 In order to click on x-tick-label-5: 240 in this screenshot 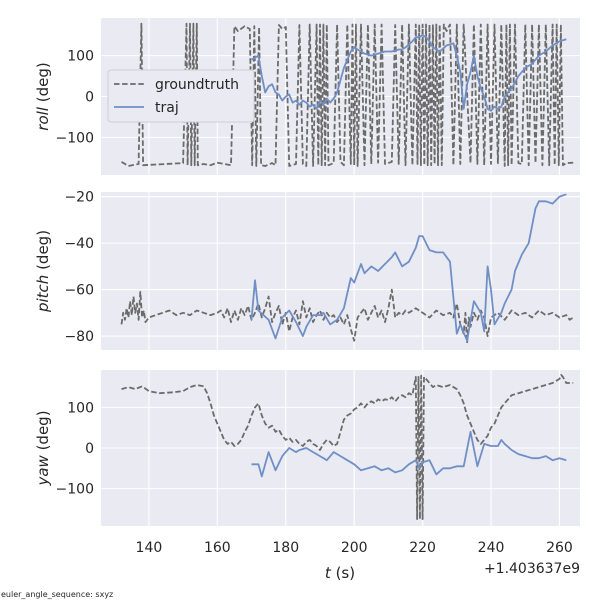, I will do `click(491, 548)`.